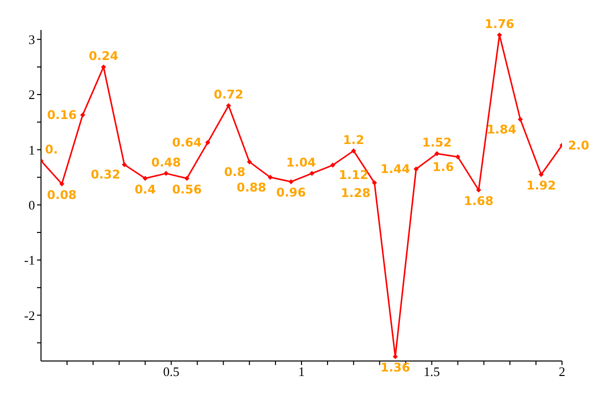 The height and width of the screenshot is (400, 600). What do you see at coordinates (432, 372) in the screenshot?
I see `x-tick-label: 1.5` at bounding box center [432, 372].